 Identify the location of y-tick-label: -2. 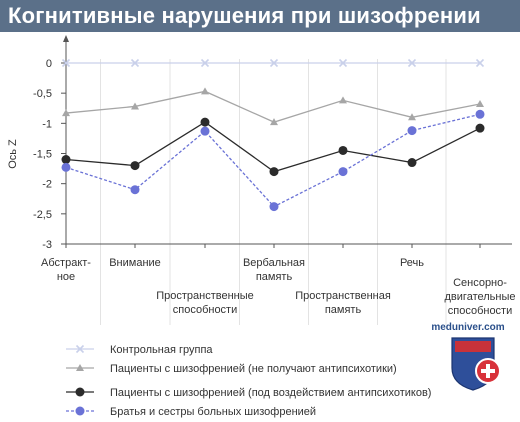
(47, 185).